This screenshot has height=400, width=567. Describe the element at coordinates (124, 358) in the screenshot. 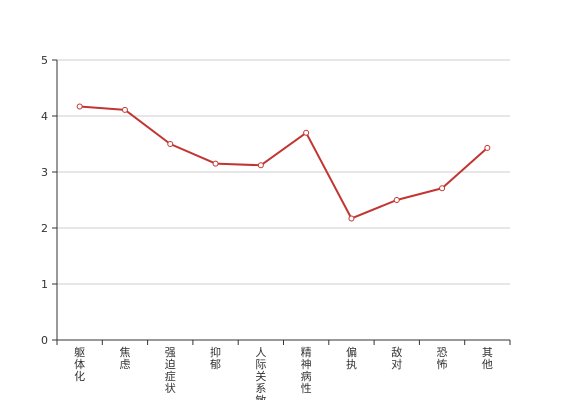

I see `x-tick-label: 焦虑` at that location.